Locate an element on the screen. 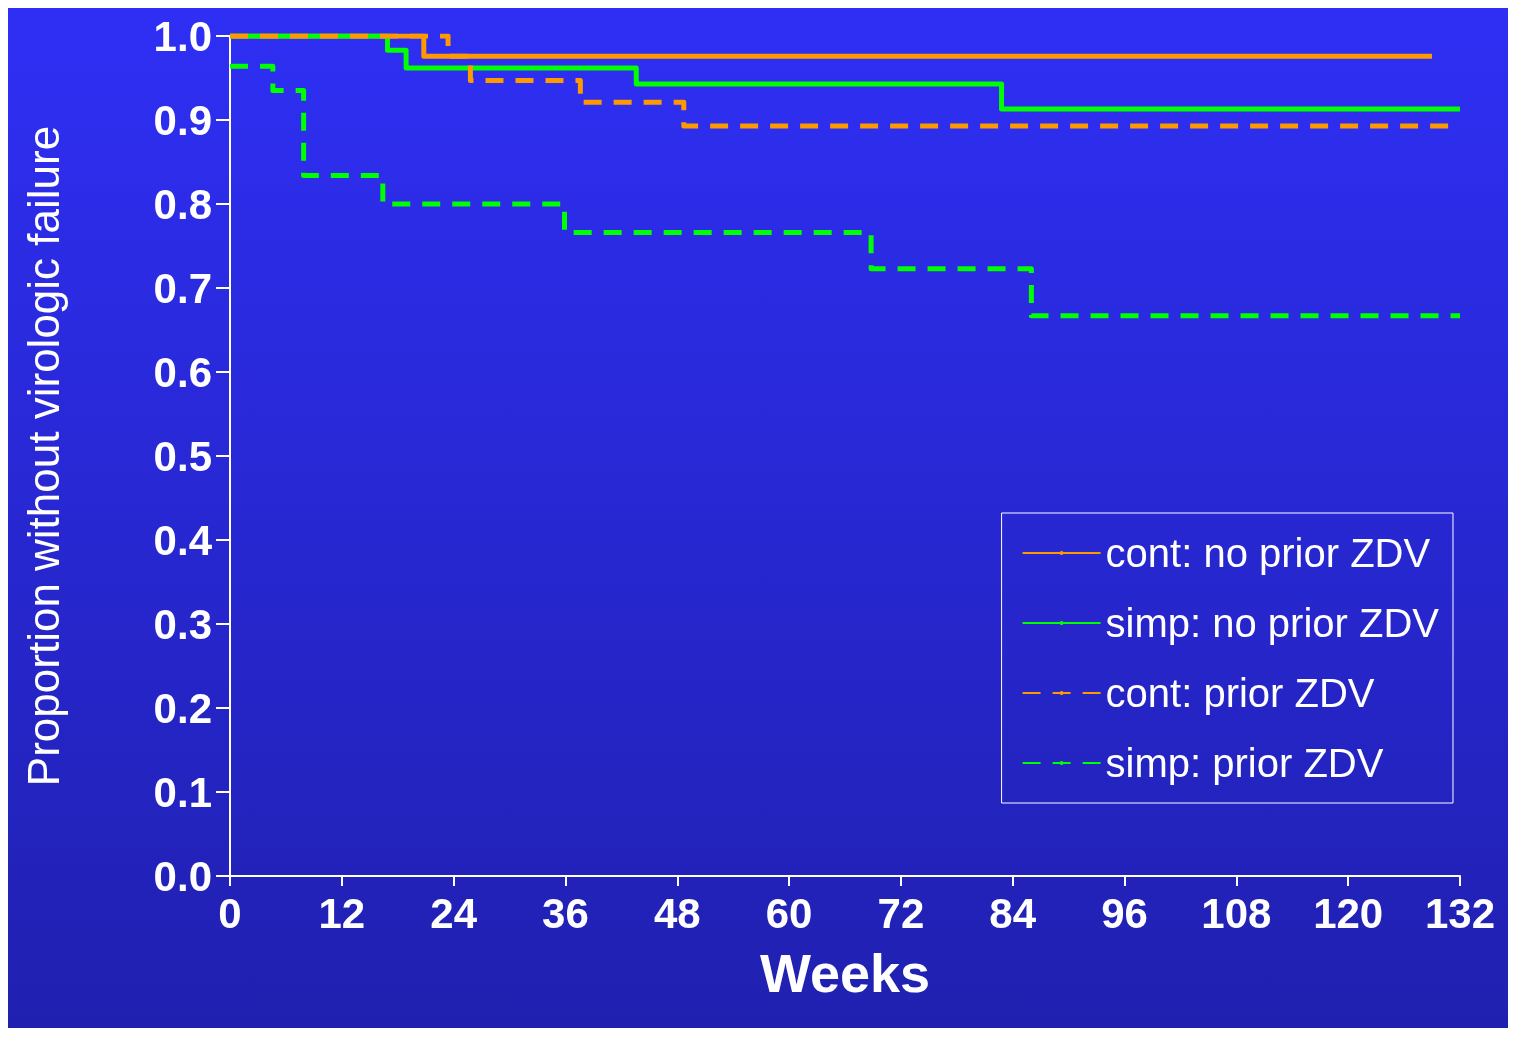  x-tick-label: 48 is located at coordinates (677, 913).